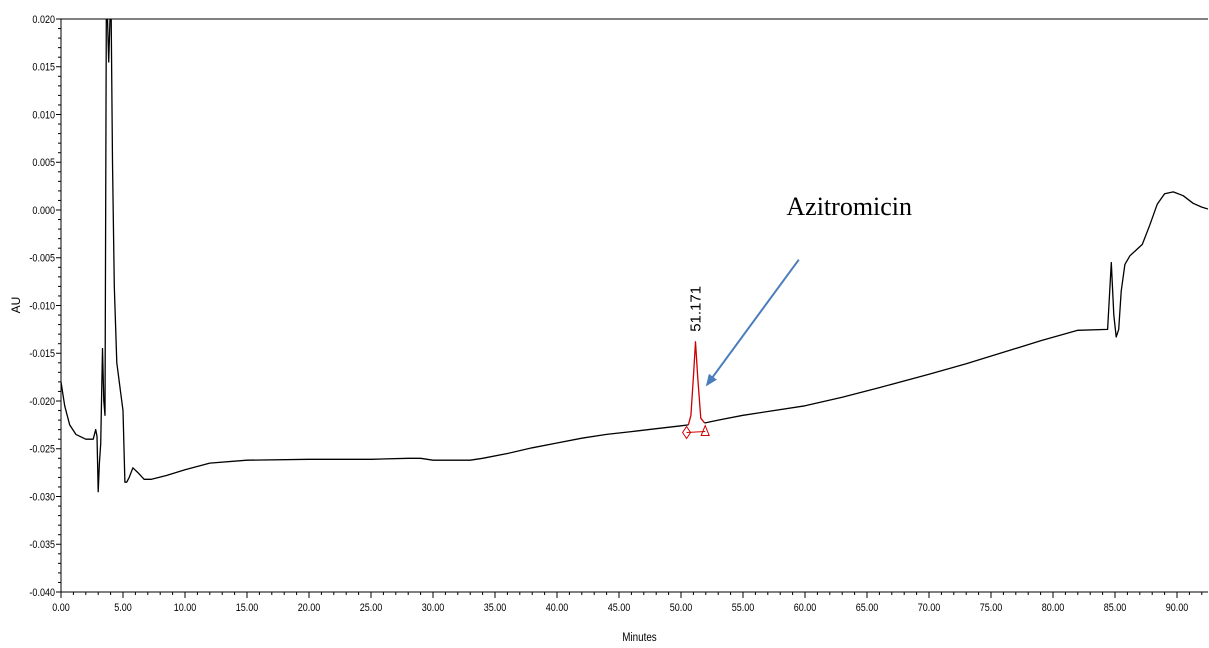 This screenshot has width=1209, height=648. Describe the element at coordinates (42, 593) in the screenshot. I see `y-tick-label: -0.040` at that location.